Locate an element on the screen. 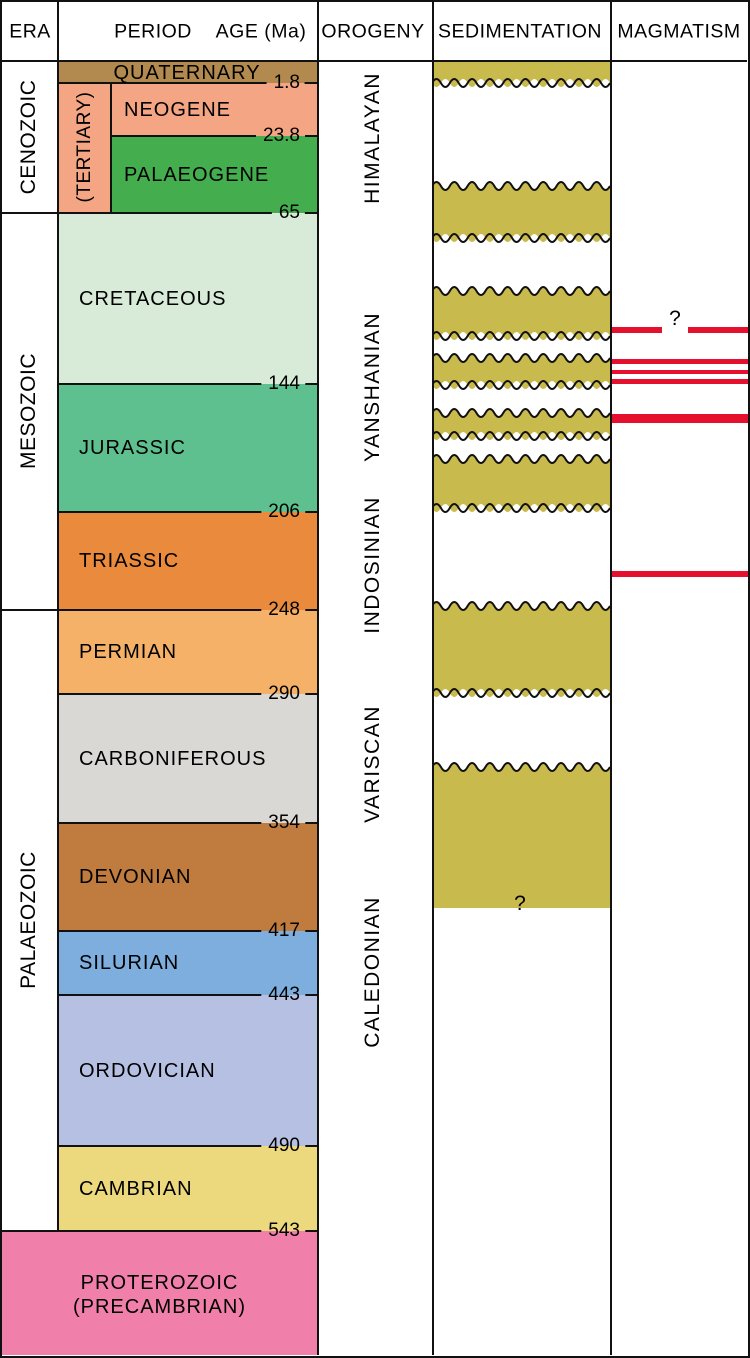 Image resolution: width=750 pixels, height=1358 pixels. era-label-cenozoic: CENOZOIC is located at coordinates (28, 137).